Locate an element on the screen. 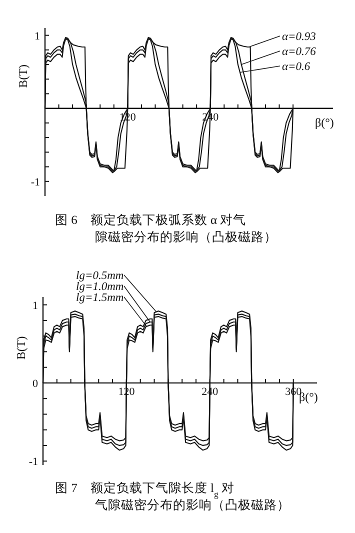  text: 图 7 额定负载下气隙长度 l$_{g}$ 对气隙磁密分布的影响（凸极磁路） is located at coordinates (172, 496).